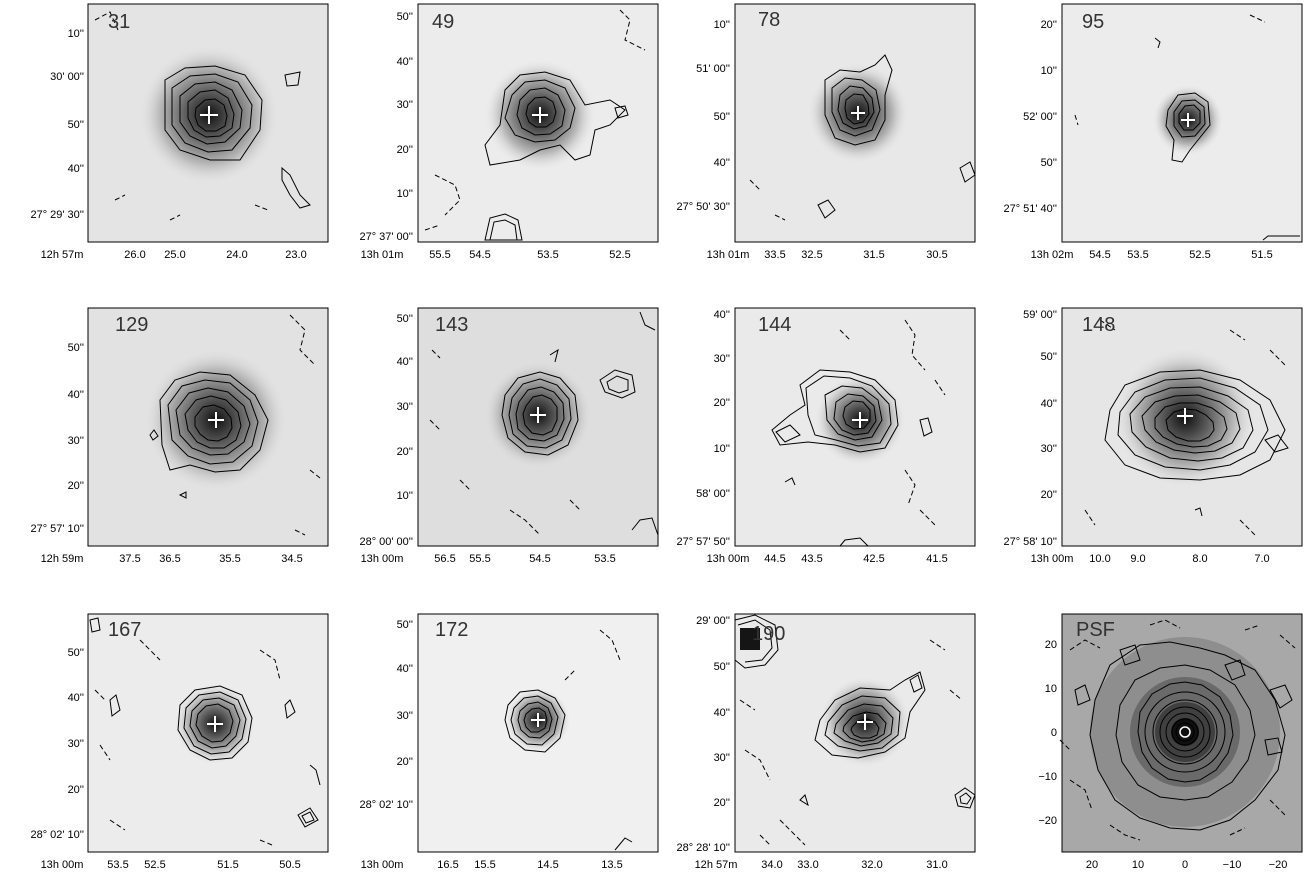 Image resolution: width=1306 pixels, height=876 pixels. I want to click on panel-31-xtick: 24.0, so click(236, 255).